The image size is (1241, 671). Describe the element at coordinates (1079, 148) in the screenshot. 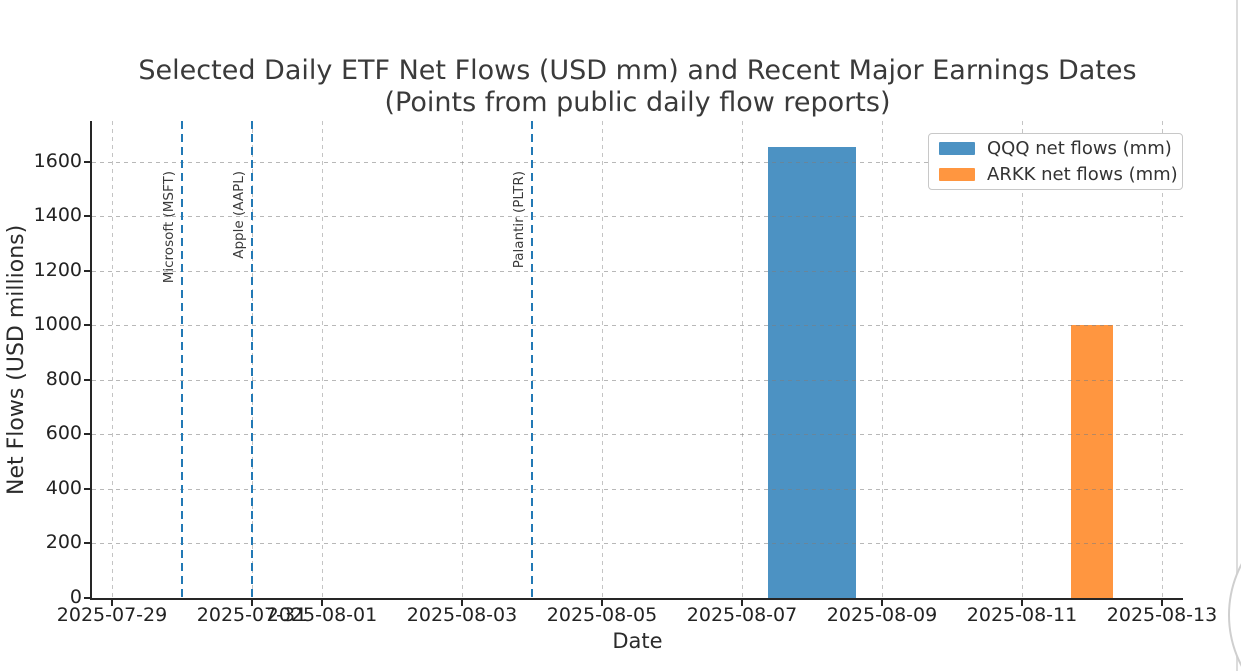

I see `legend-label-qqq: QQQ net flows (mm)` at that location.